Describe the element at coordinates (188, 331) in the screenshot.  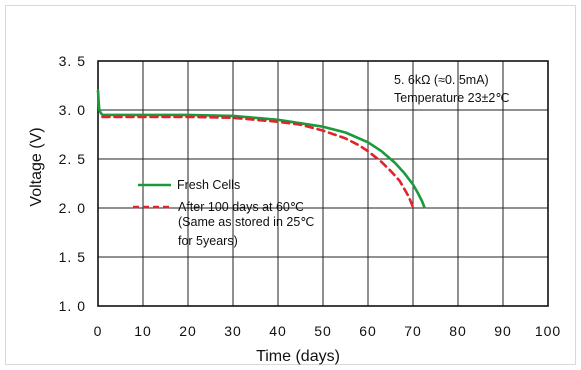
I see `x-tick-label: 20` at that location.